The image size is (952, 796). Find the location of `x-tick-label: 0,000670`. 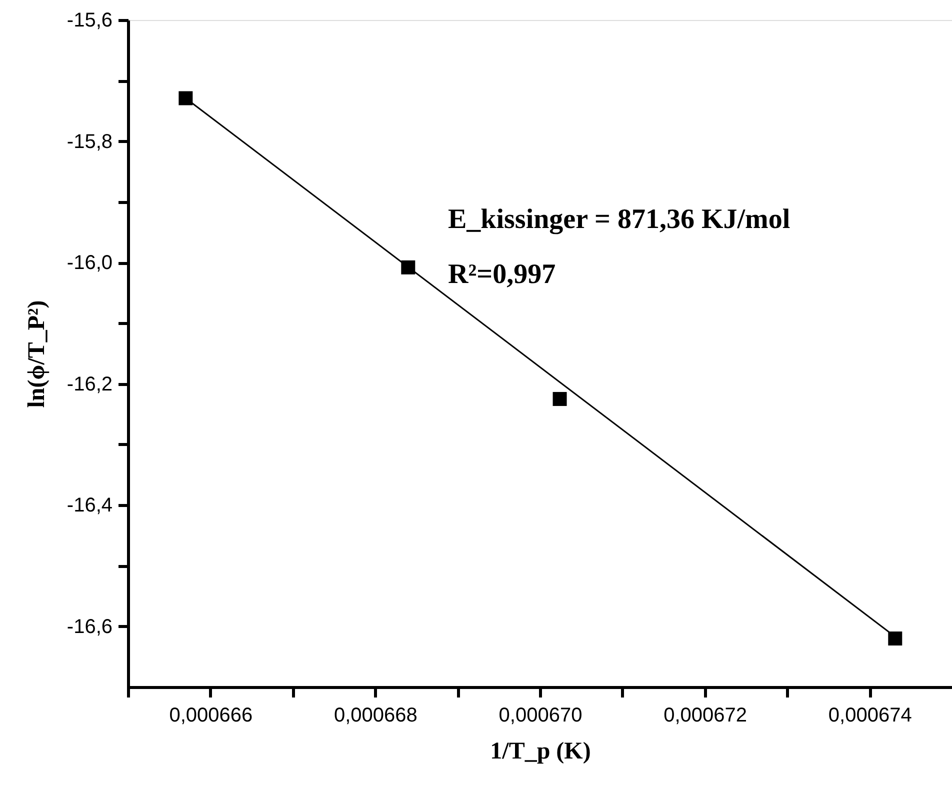

x-tick-label: 0,000670 is located at coordinates (540, 715).